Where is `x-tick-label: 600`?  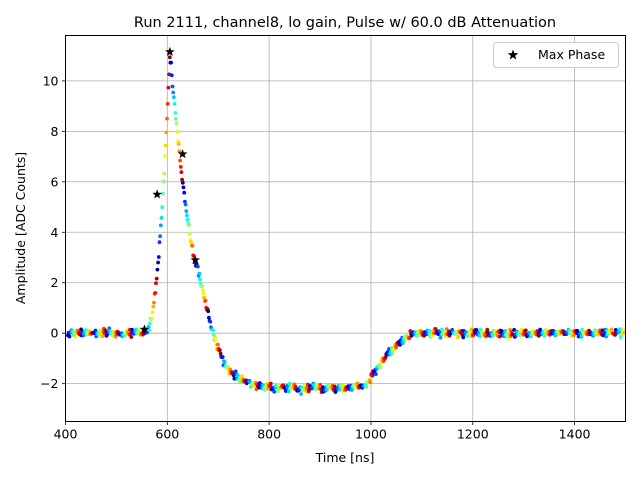
x-tick-label: 600 is located at coordinates (167, 434).